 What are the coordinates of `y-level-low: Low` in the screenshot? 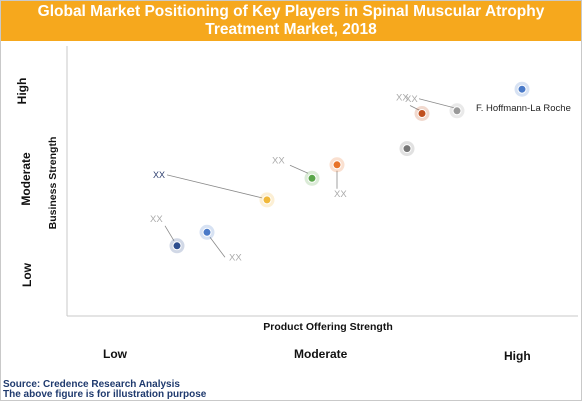 It's located at (27, 275).